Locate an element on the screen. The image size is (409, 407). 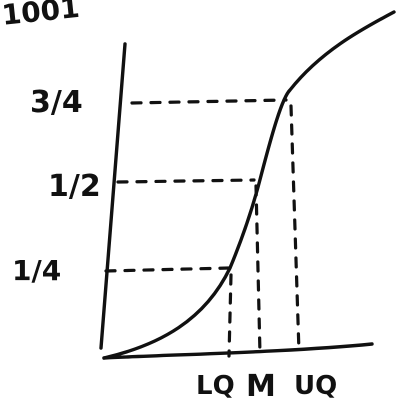
drop-median is located at coordinates (258, 270).